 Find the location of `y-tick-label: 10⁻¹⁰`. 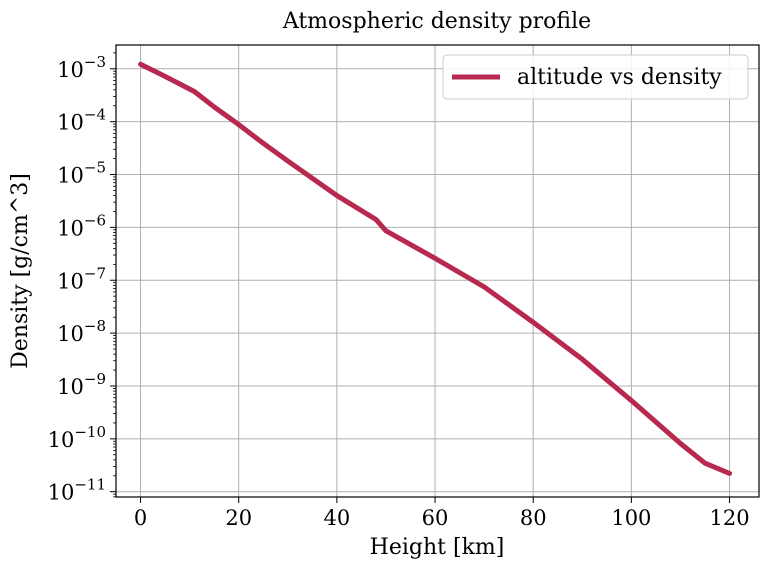

y-tick-label: 10⁻¹⁰ is located at coordinates (77, 437).